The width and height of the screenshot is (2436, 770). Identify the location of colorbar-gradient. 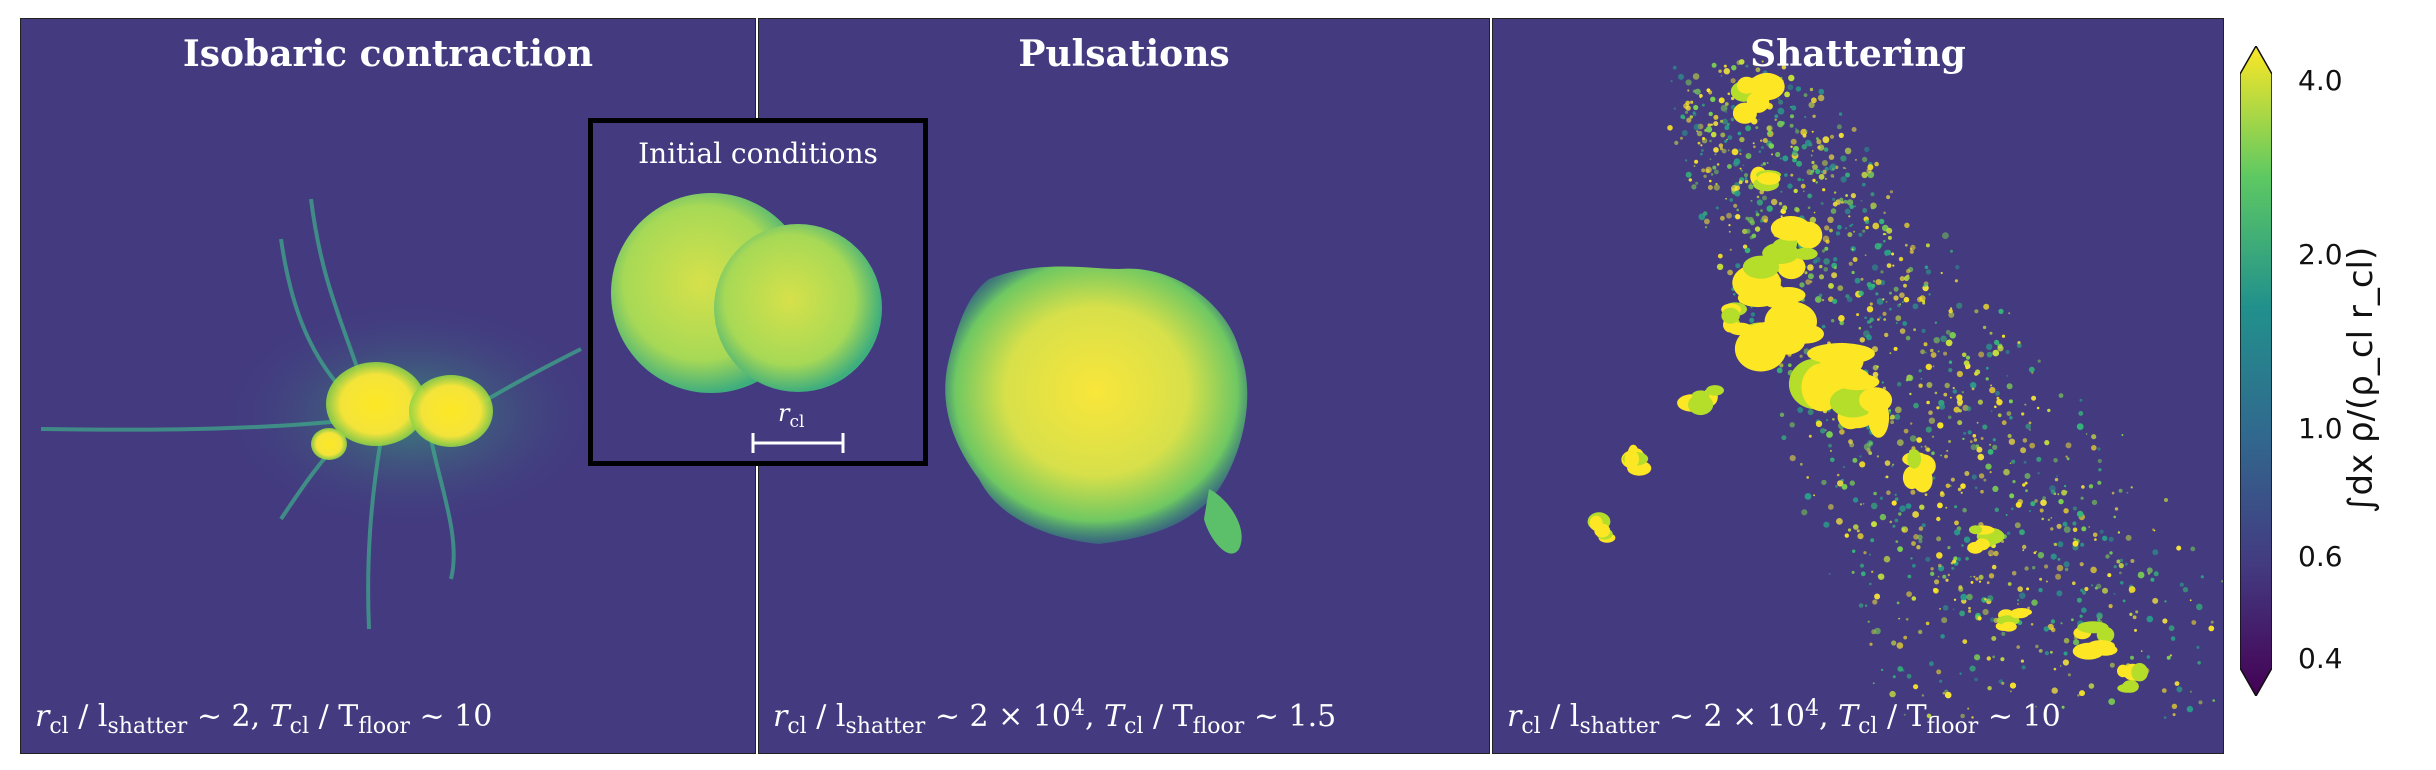
(2259, 371).